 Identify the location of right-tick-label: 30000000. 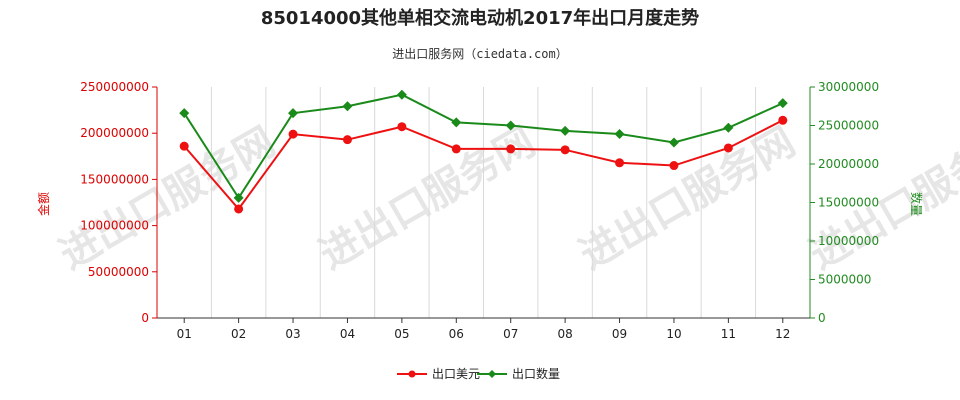
(848, 87).